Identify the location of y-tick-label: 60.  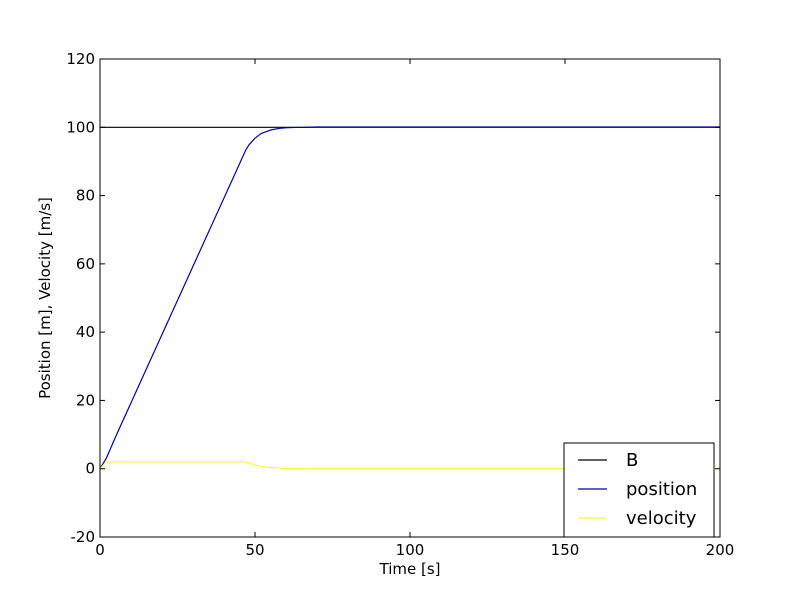
(85, 264).